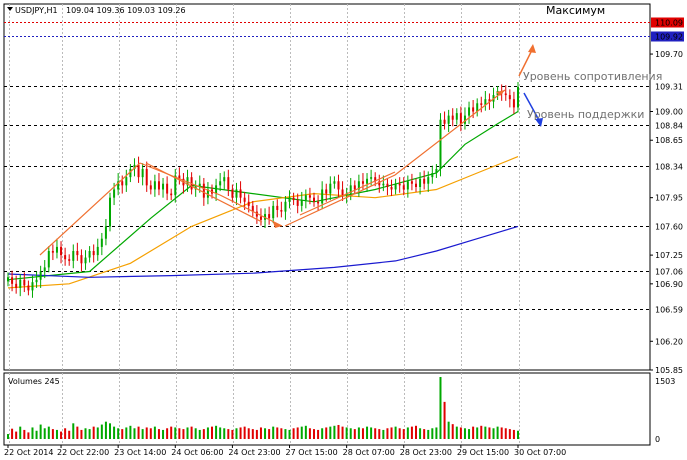 The width and height of the screenshot is (687, 460). Describe the element at coordinates (500, 93) in the screenshot. I see `trend-arrowhead-up` at that location.